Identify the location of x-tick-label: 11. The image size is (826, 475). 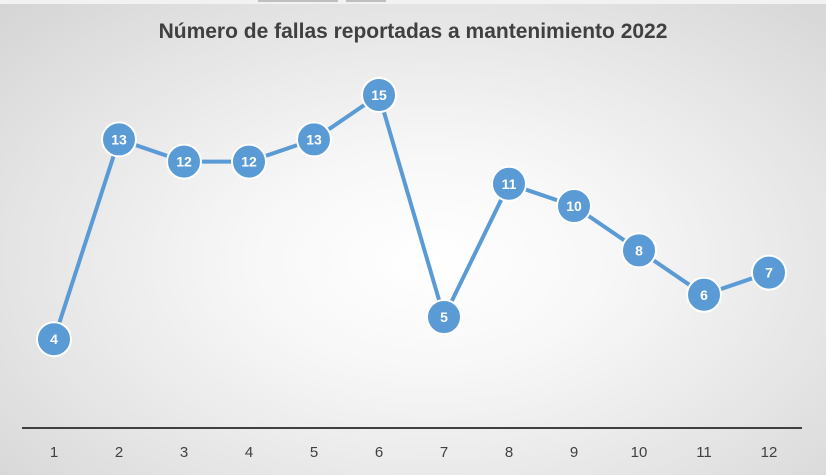
(704, 452).